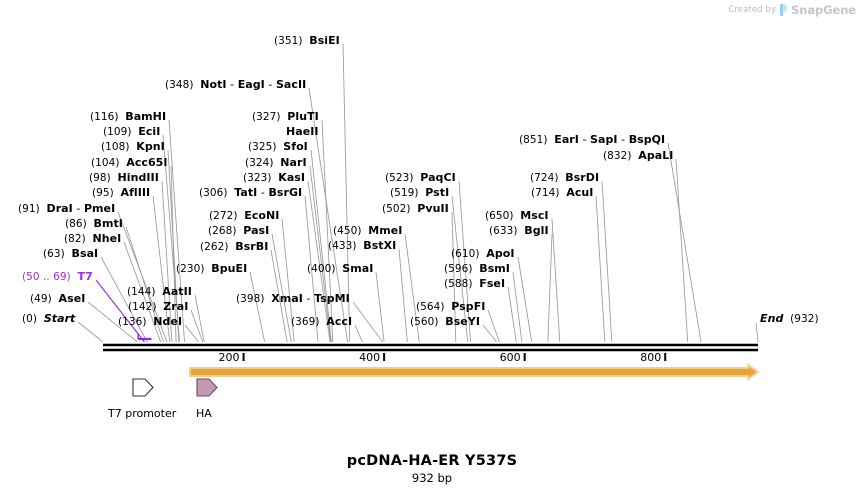 Image resolution: width=864 pixels, height=494 pixels. What do you see at coordinates (142, 413) in the screenshot?
I see `feature-legend-t7-promoter: T7 promoter` at bounding box center [142, 413].